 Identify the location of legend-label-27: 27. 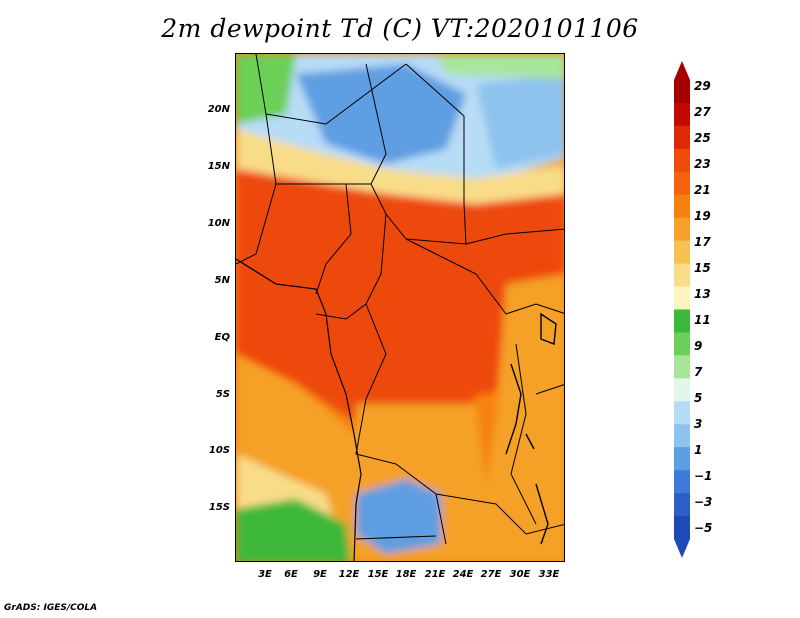
(702, 112).